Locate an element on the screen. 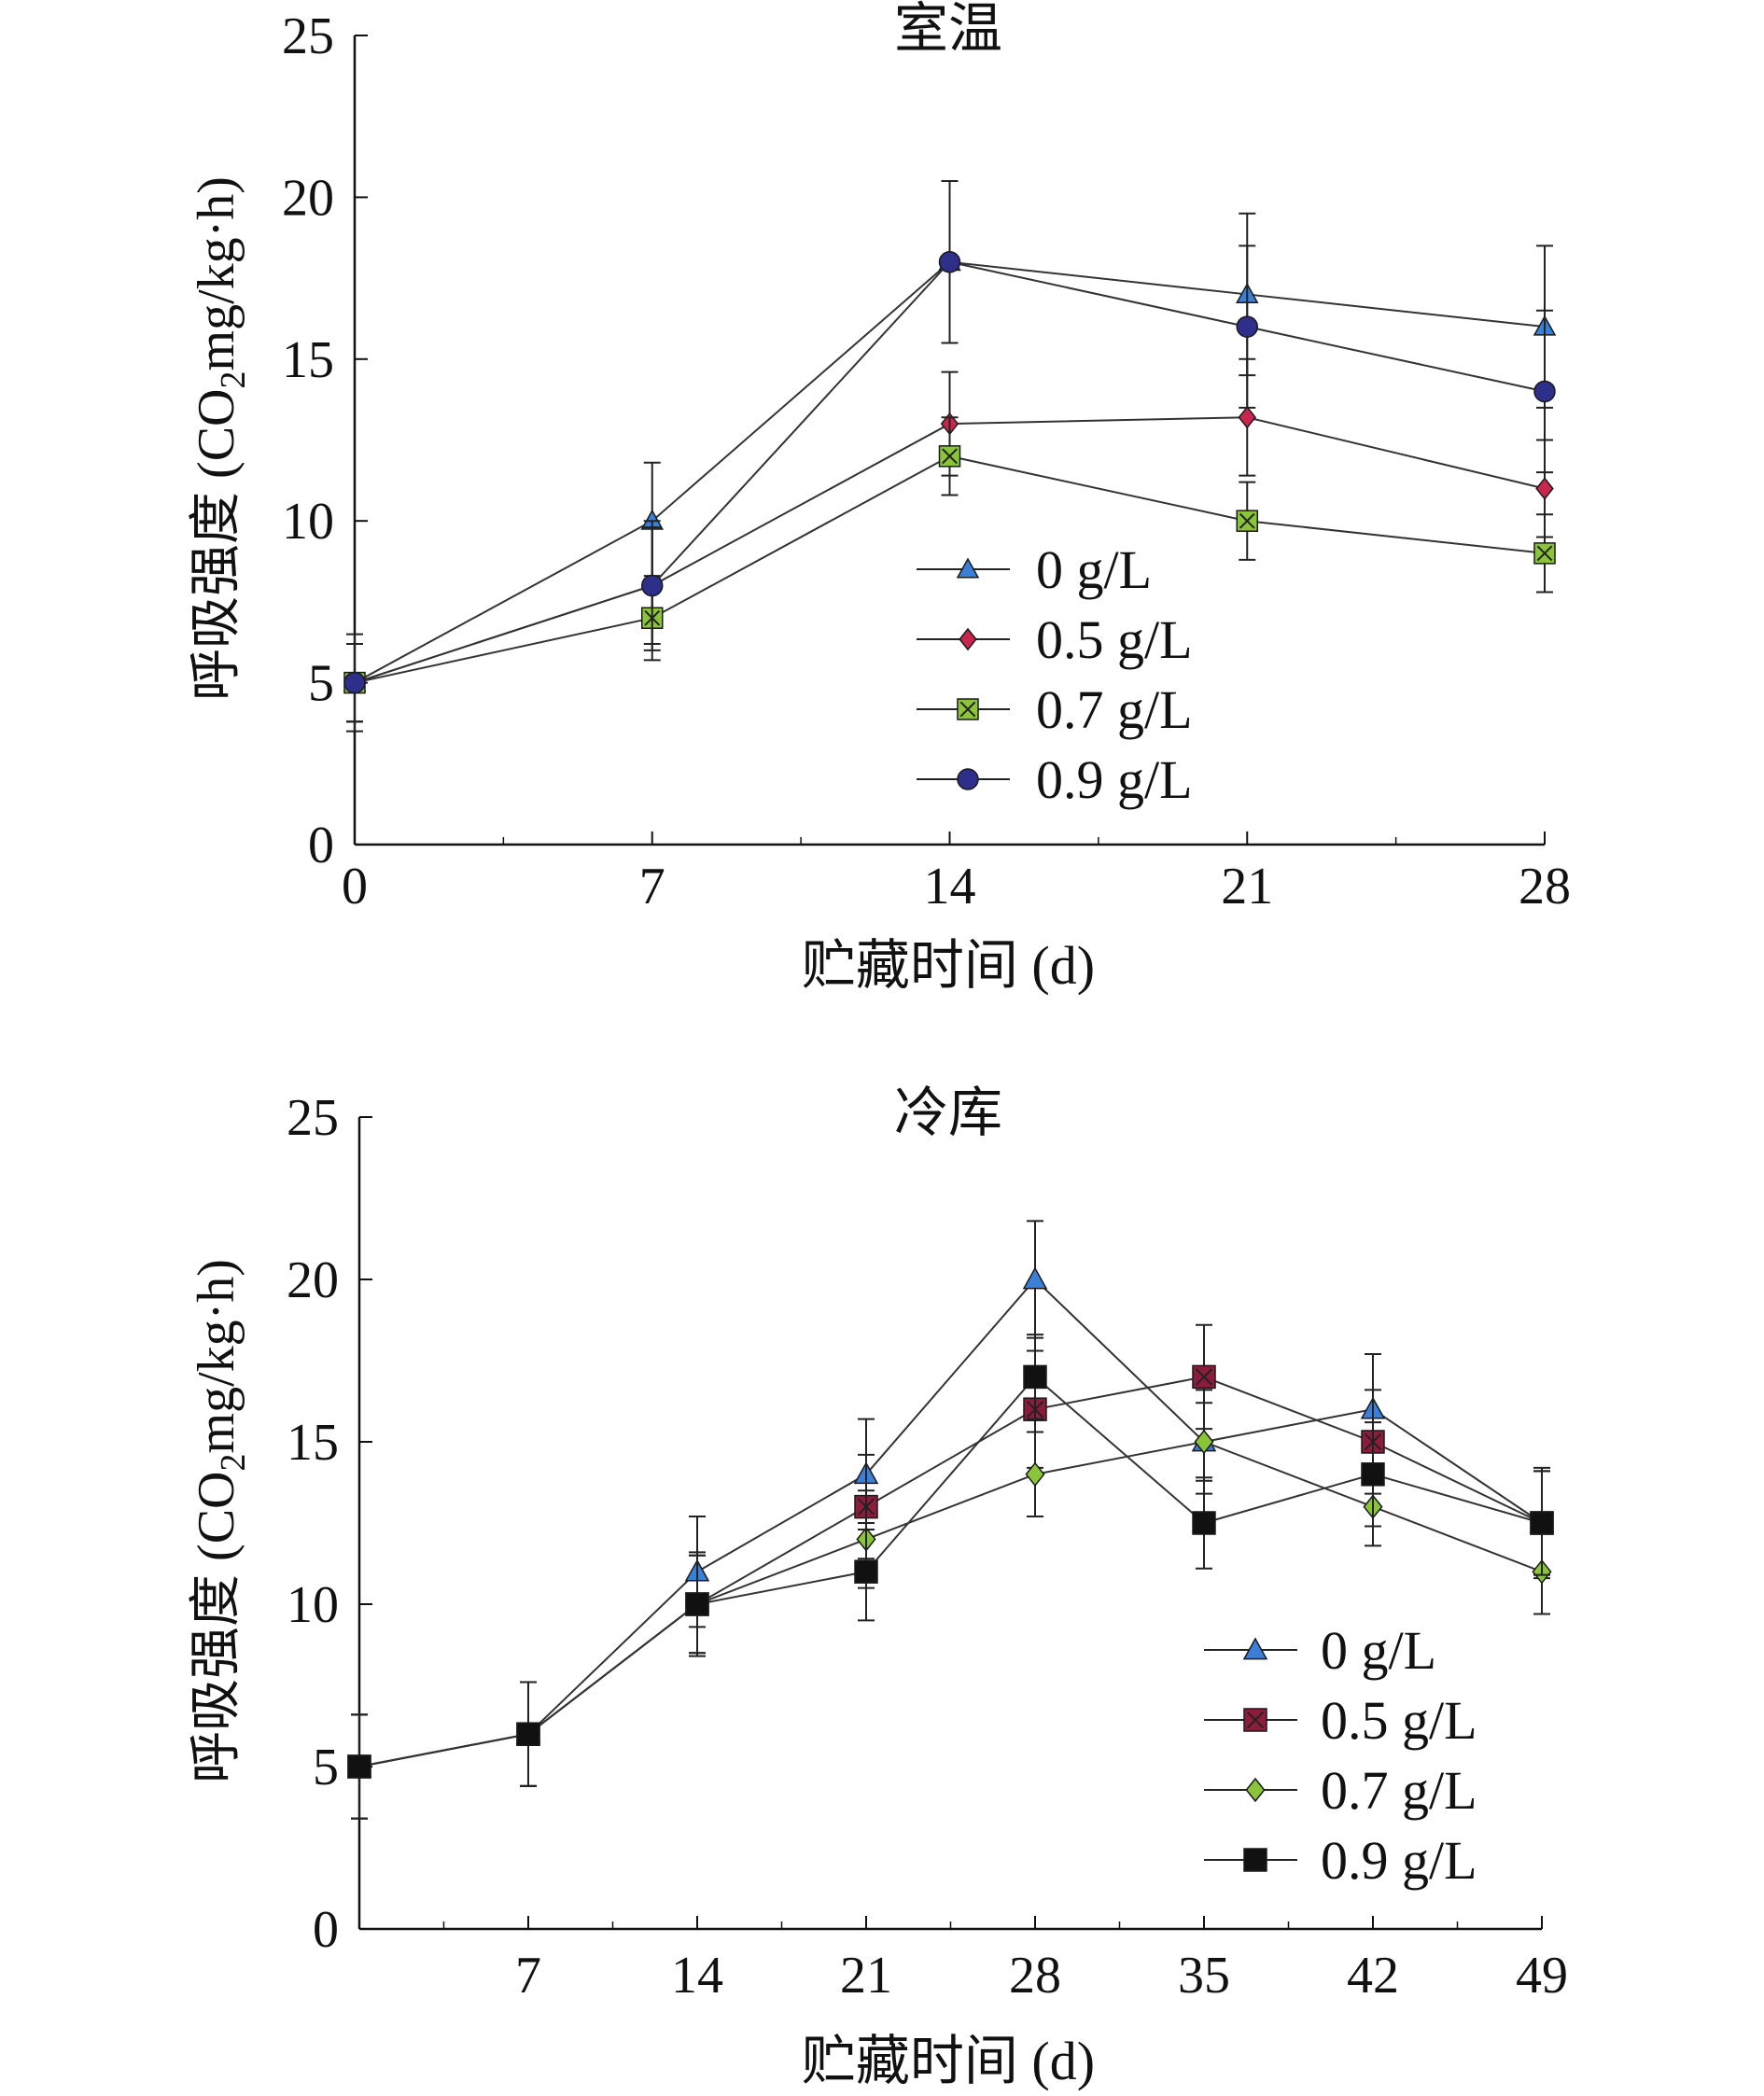 This screenshot has height=2096, width=1764. chart-title: 冷库 is located at coordinates (948, 1113).